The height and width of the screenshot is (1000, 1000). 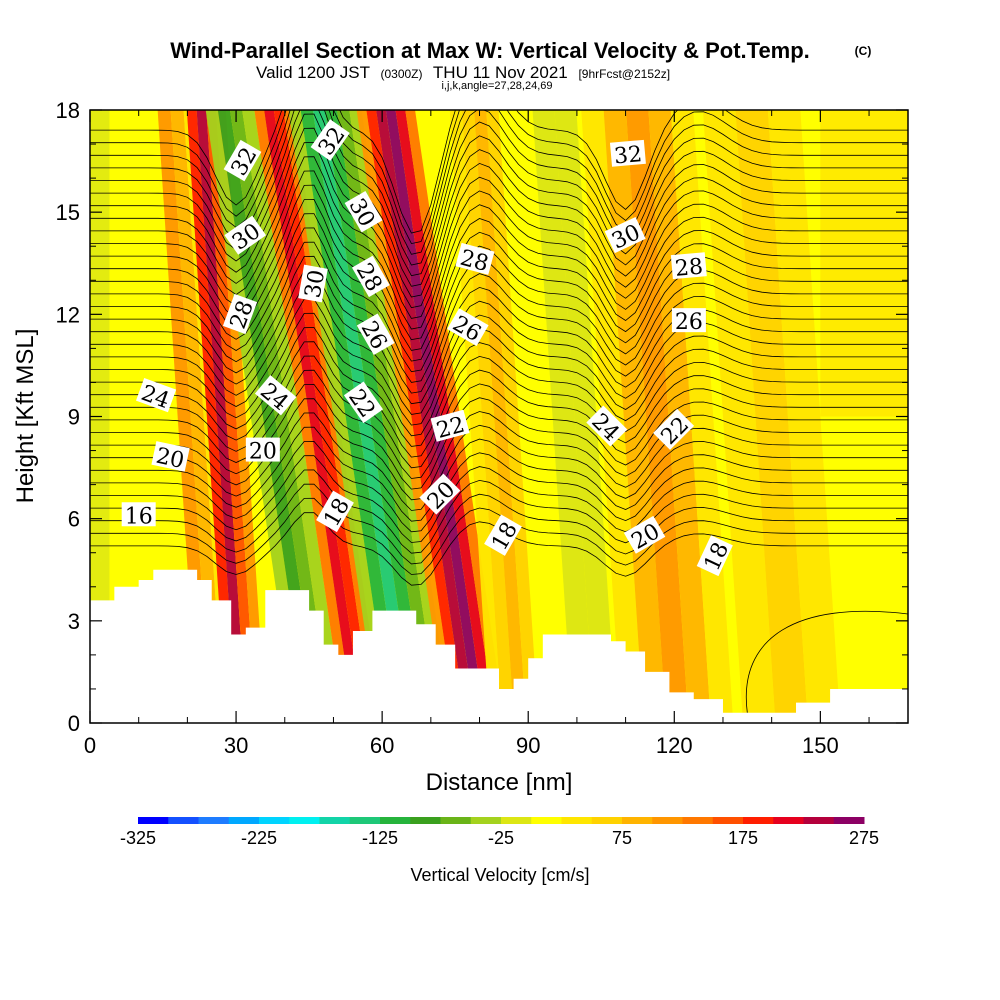 I want to click on subtitle-utc: (0300Z), so click(x=401, y=74).